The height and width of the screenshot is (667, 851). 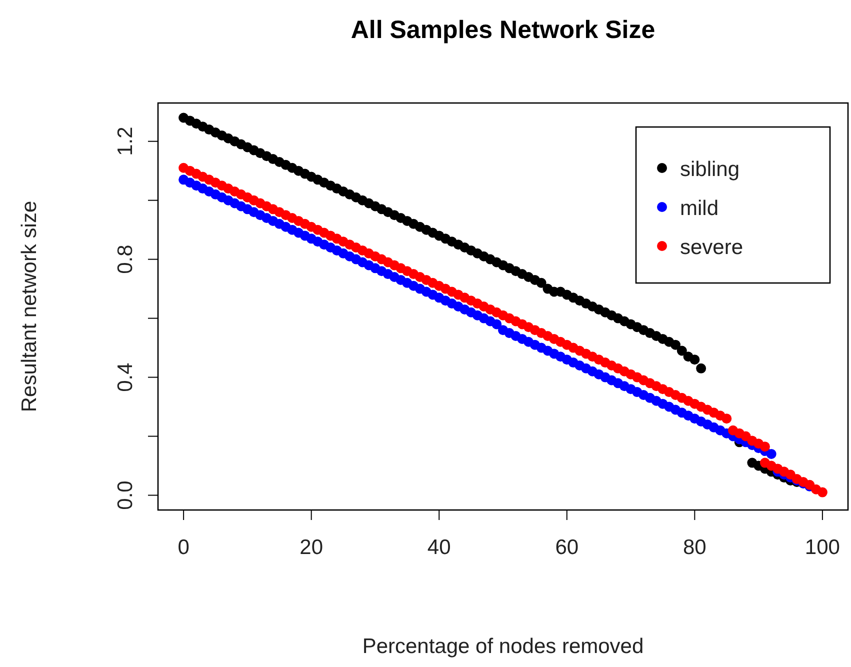 What do you see at coordinates (29, 306) in the screenshot?
I see `y-axis-title: Resultant network size` at bounding box center [29, 306].